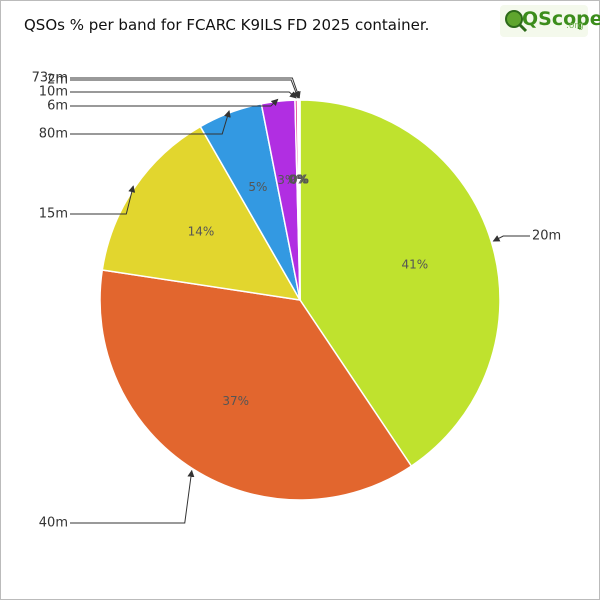 This screenshot has width=600, height=600. I want to click on logo: QScope .org, so click(550, 21).